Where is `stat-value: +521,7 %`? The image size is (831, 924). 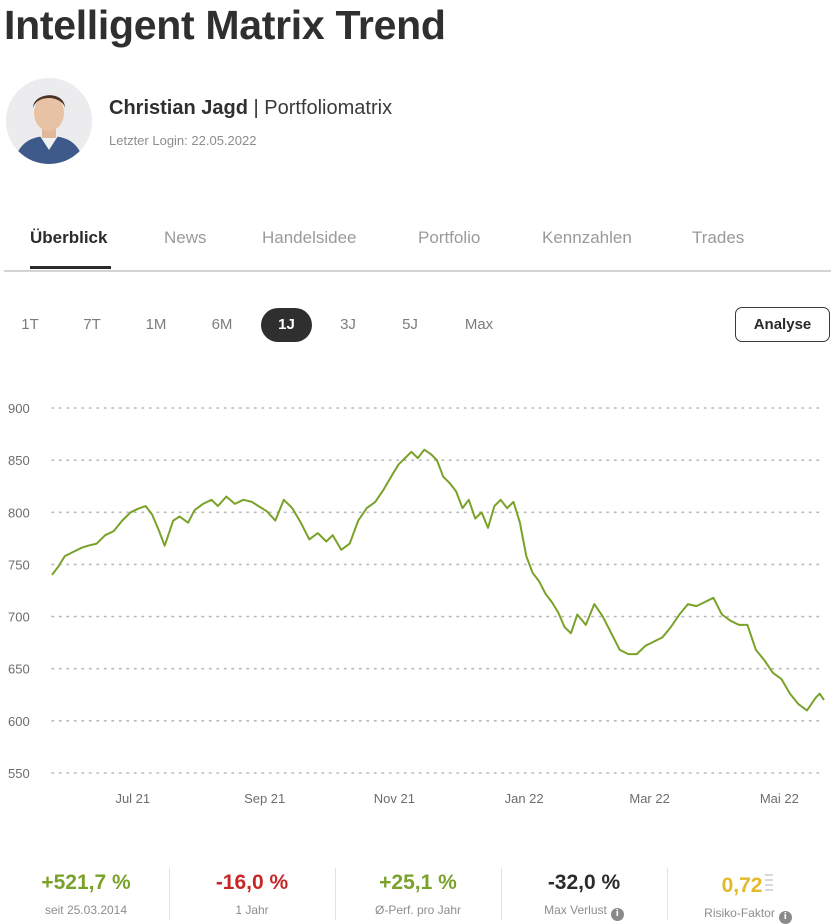 stat-value: +521,7 % is located at coordinates (86, 882).